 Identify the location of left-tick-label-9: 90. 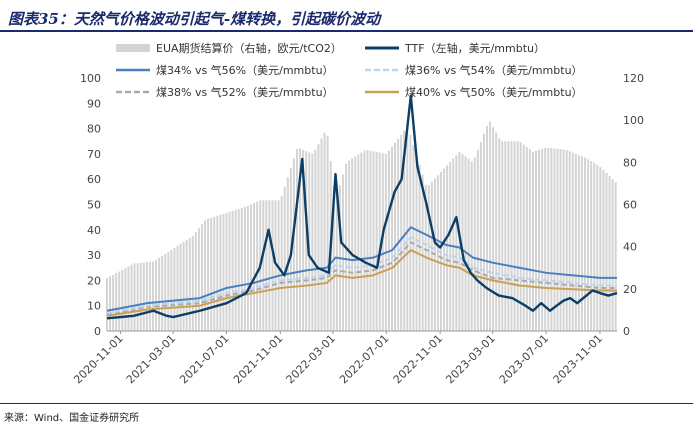
(94, 103).